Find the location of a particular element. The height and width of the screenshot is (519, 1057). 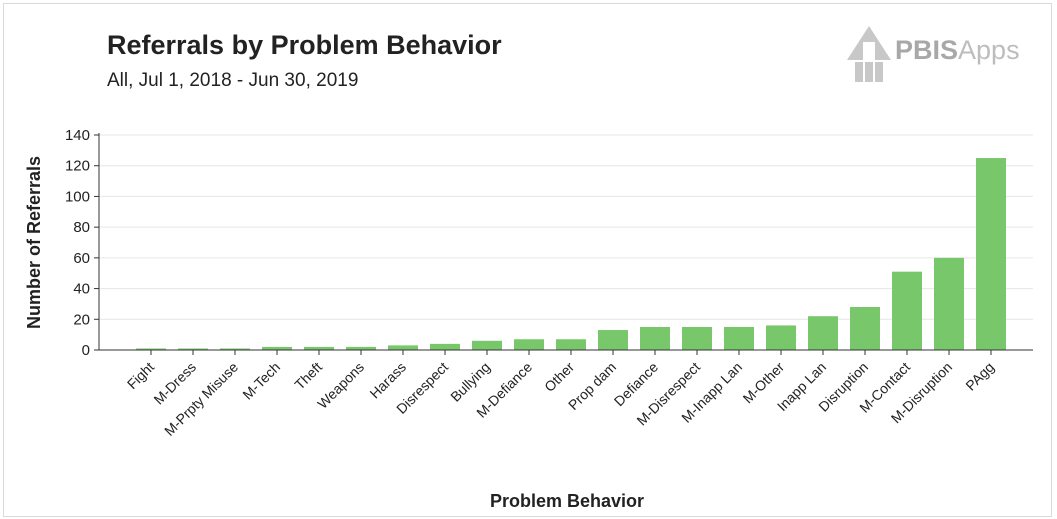

x-tick-label: Other is located at coordinates (559, 377).